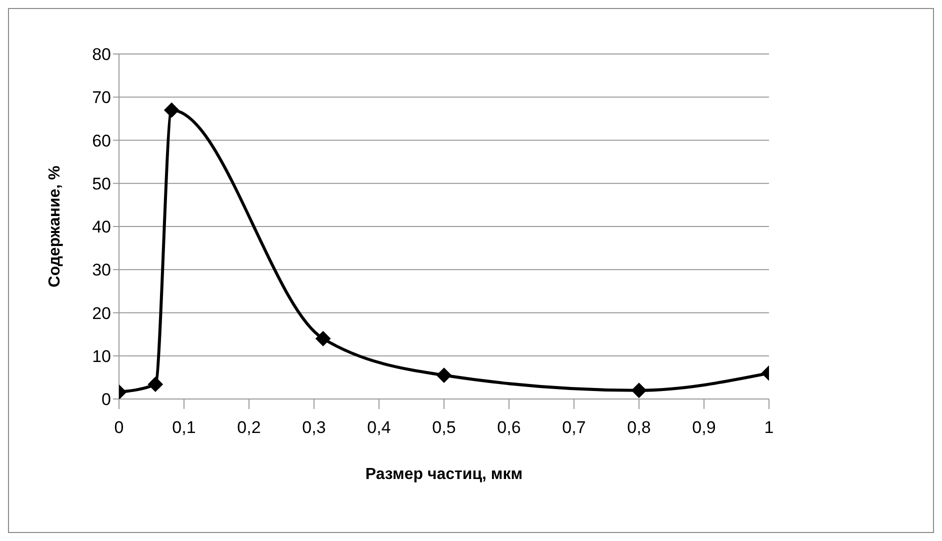  Describe the element at coordinates (379, 428) in the screenshot. I see `x-tick-label: 0,4` at that location.